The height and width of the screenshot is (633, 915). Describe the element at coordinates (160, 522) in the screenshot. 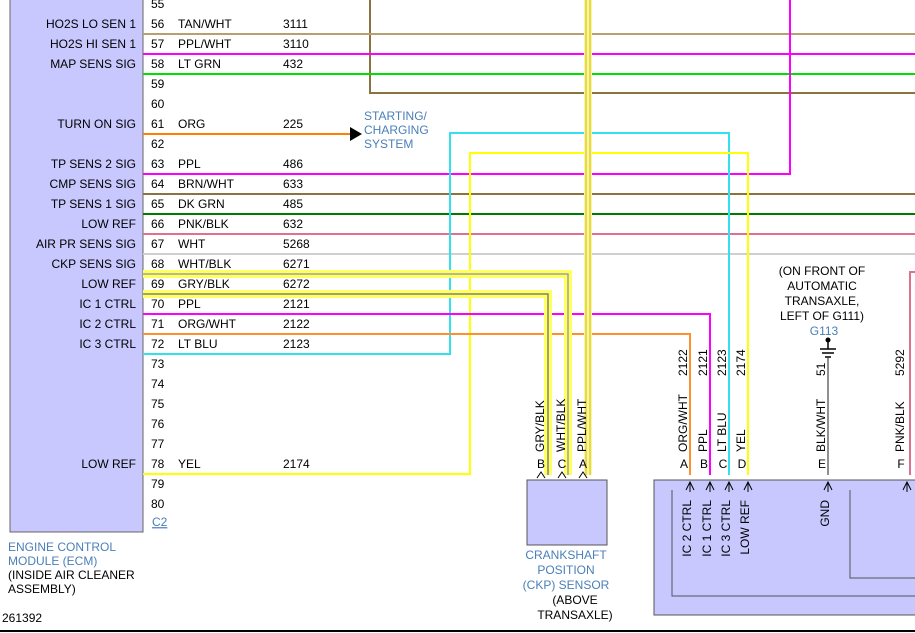

I see `connector-link: C2` at that location.